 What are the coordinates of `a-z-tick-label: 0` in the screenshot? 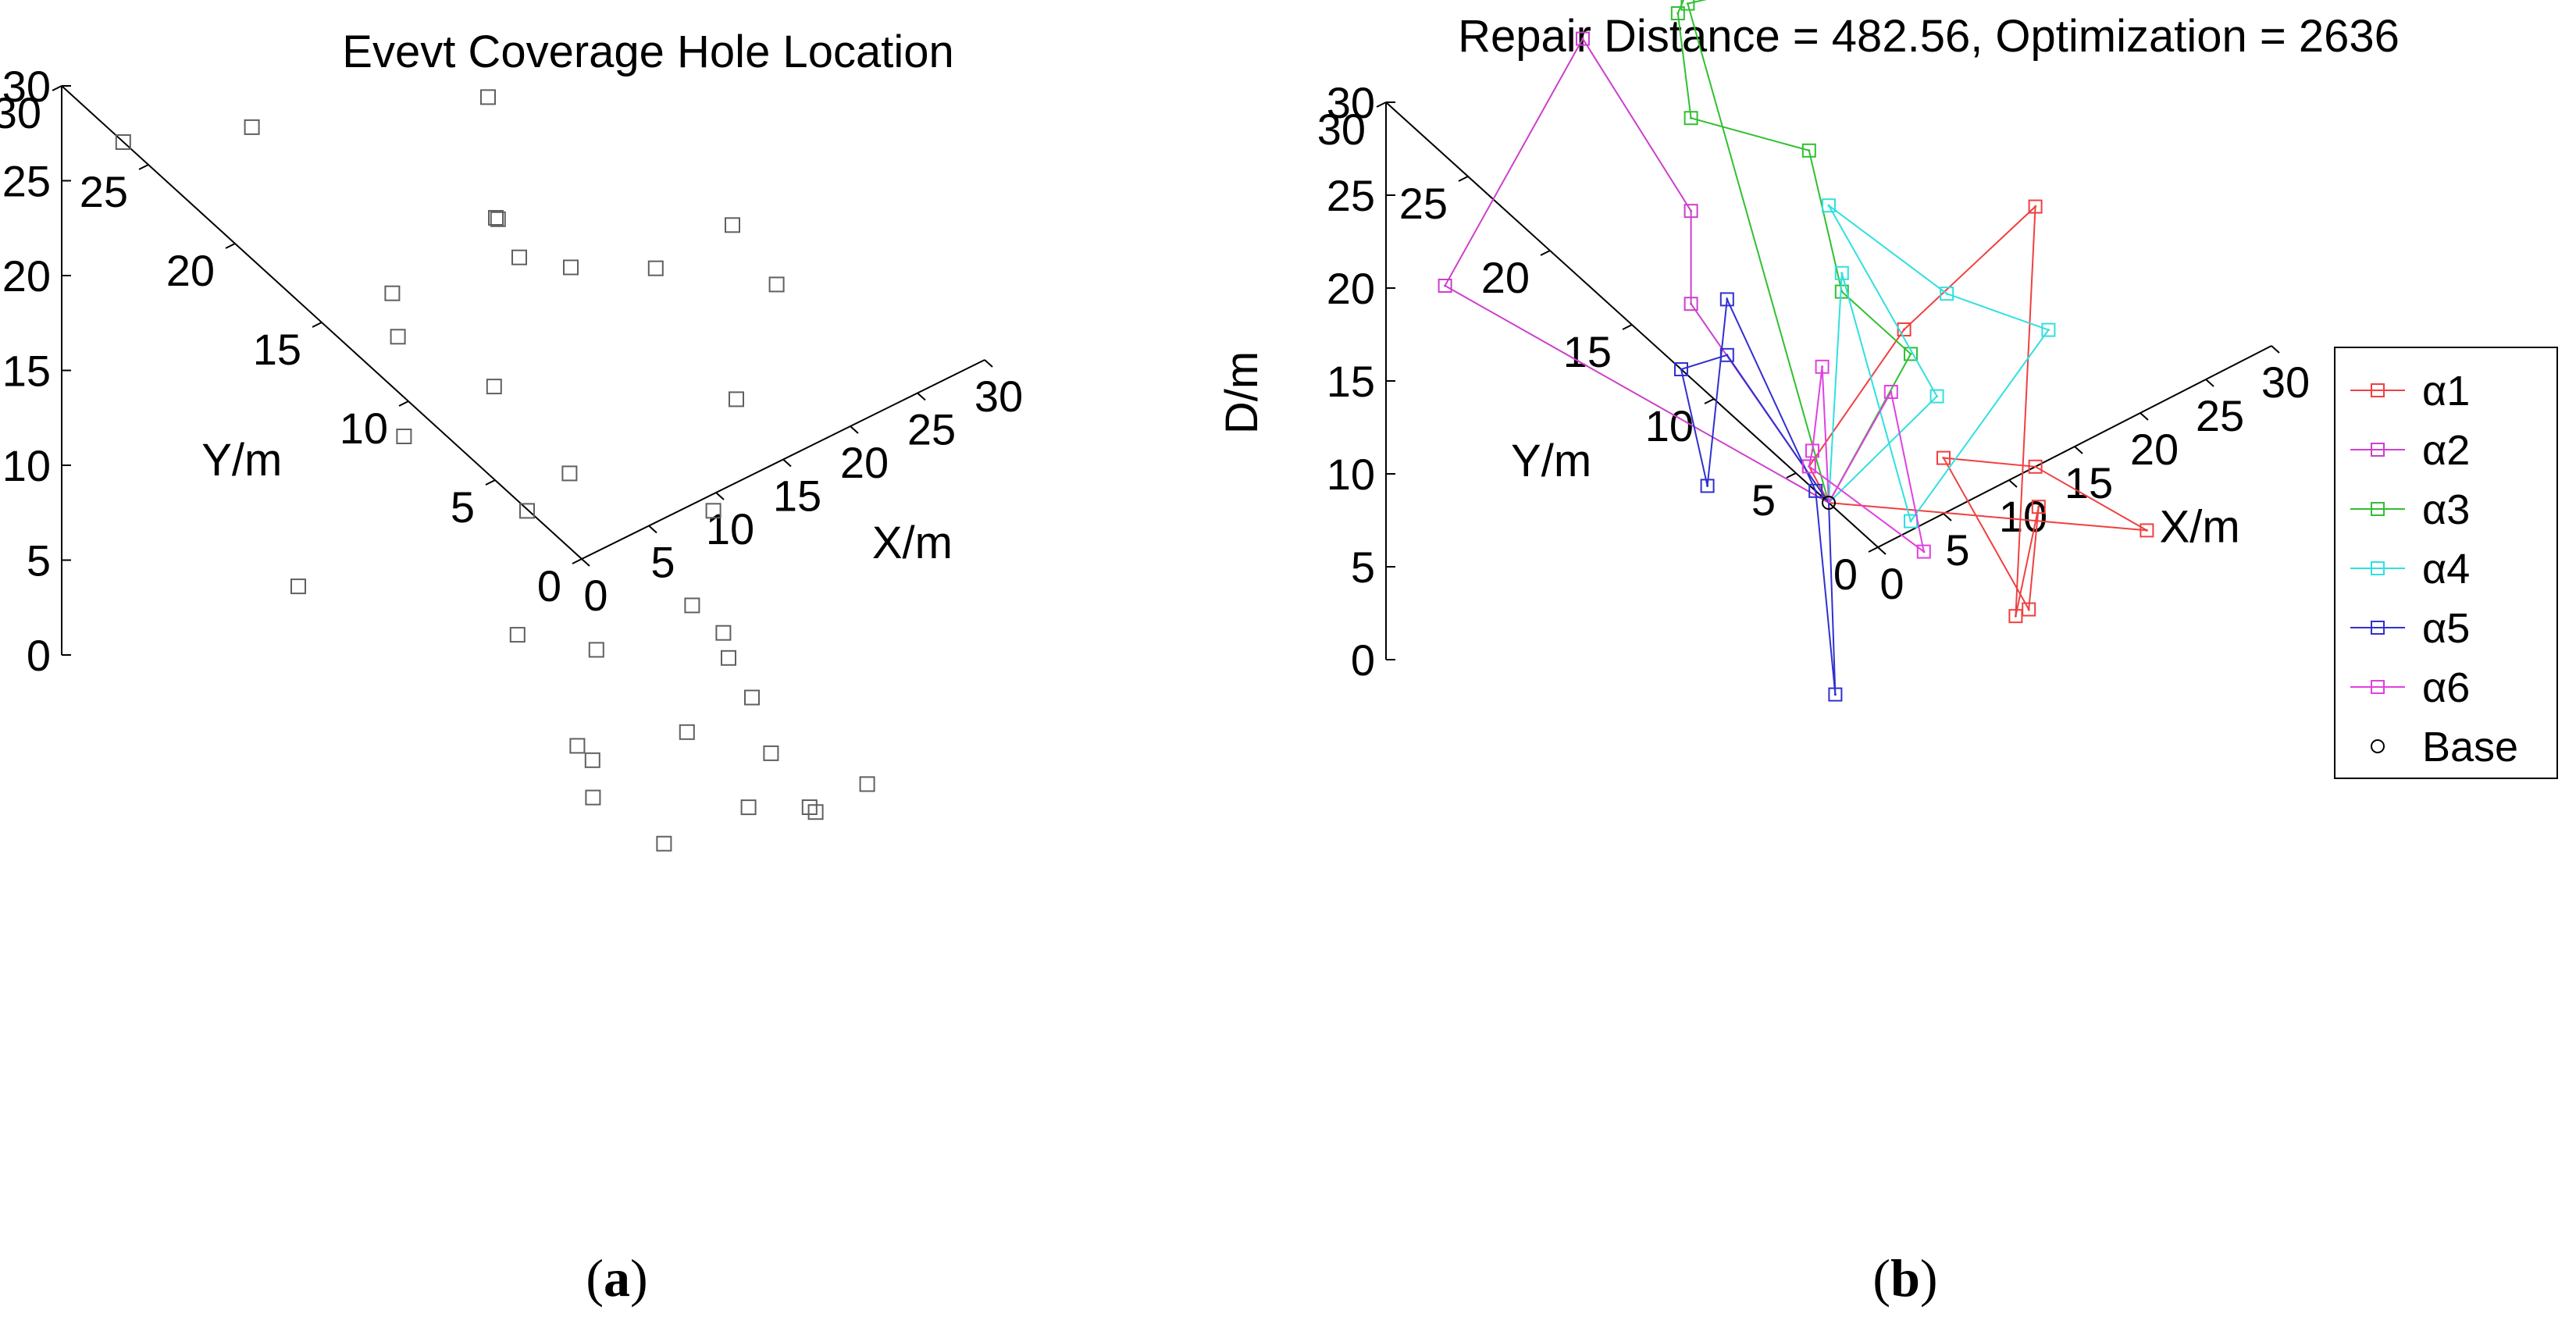 It's located at (39, 655).